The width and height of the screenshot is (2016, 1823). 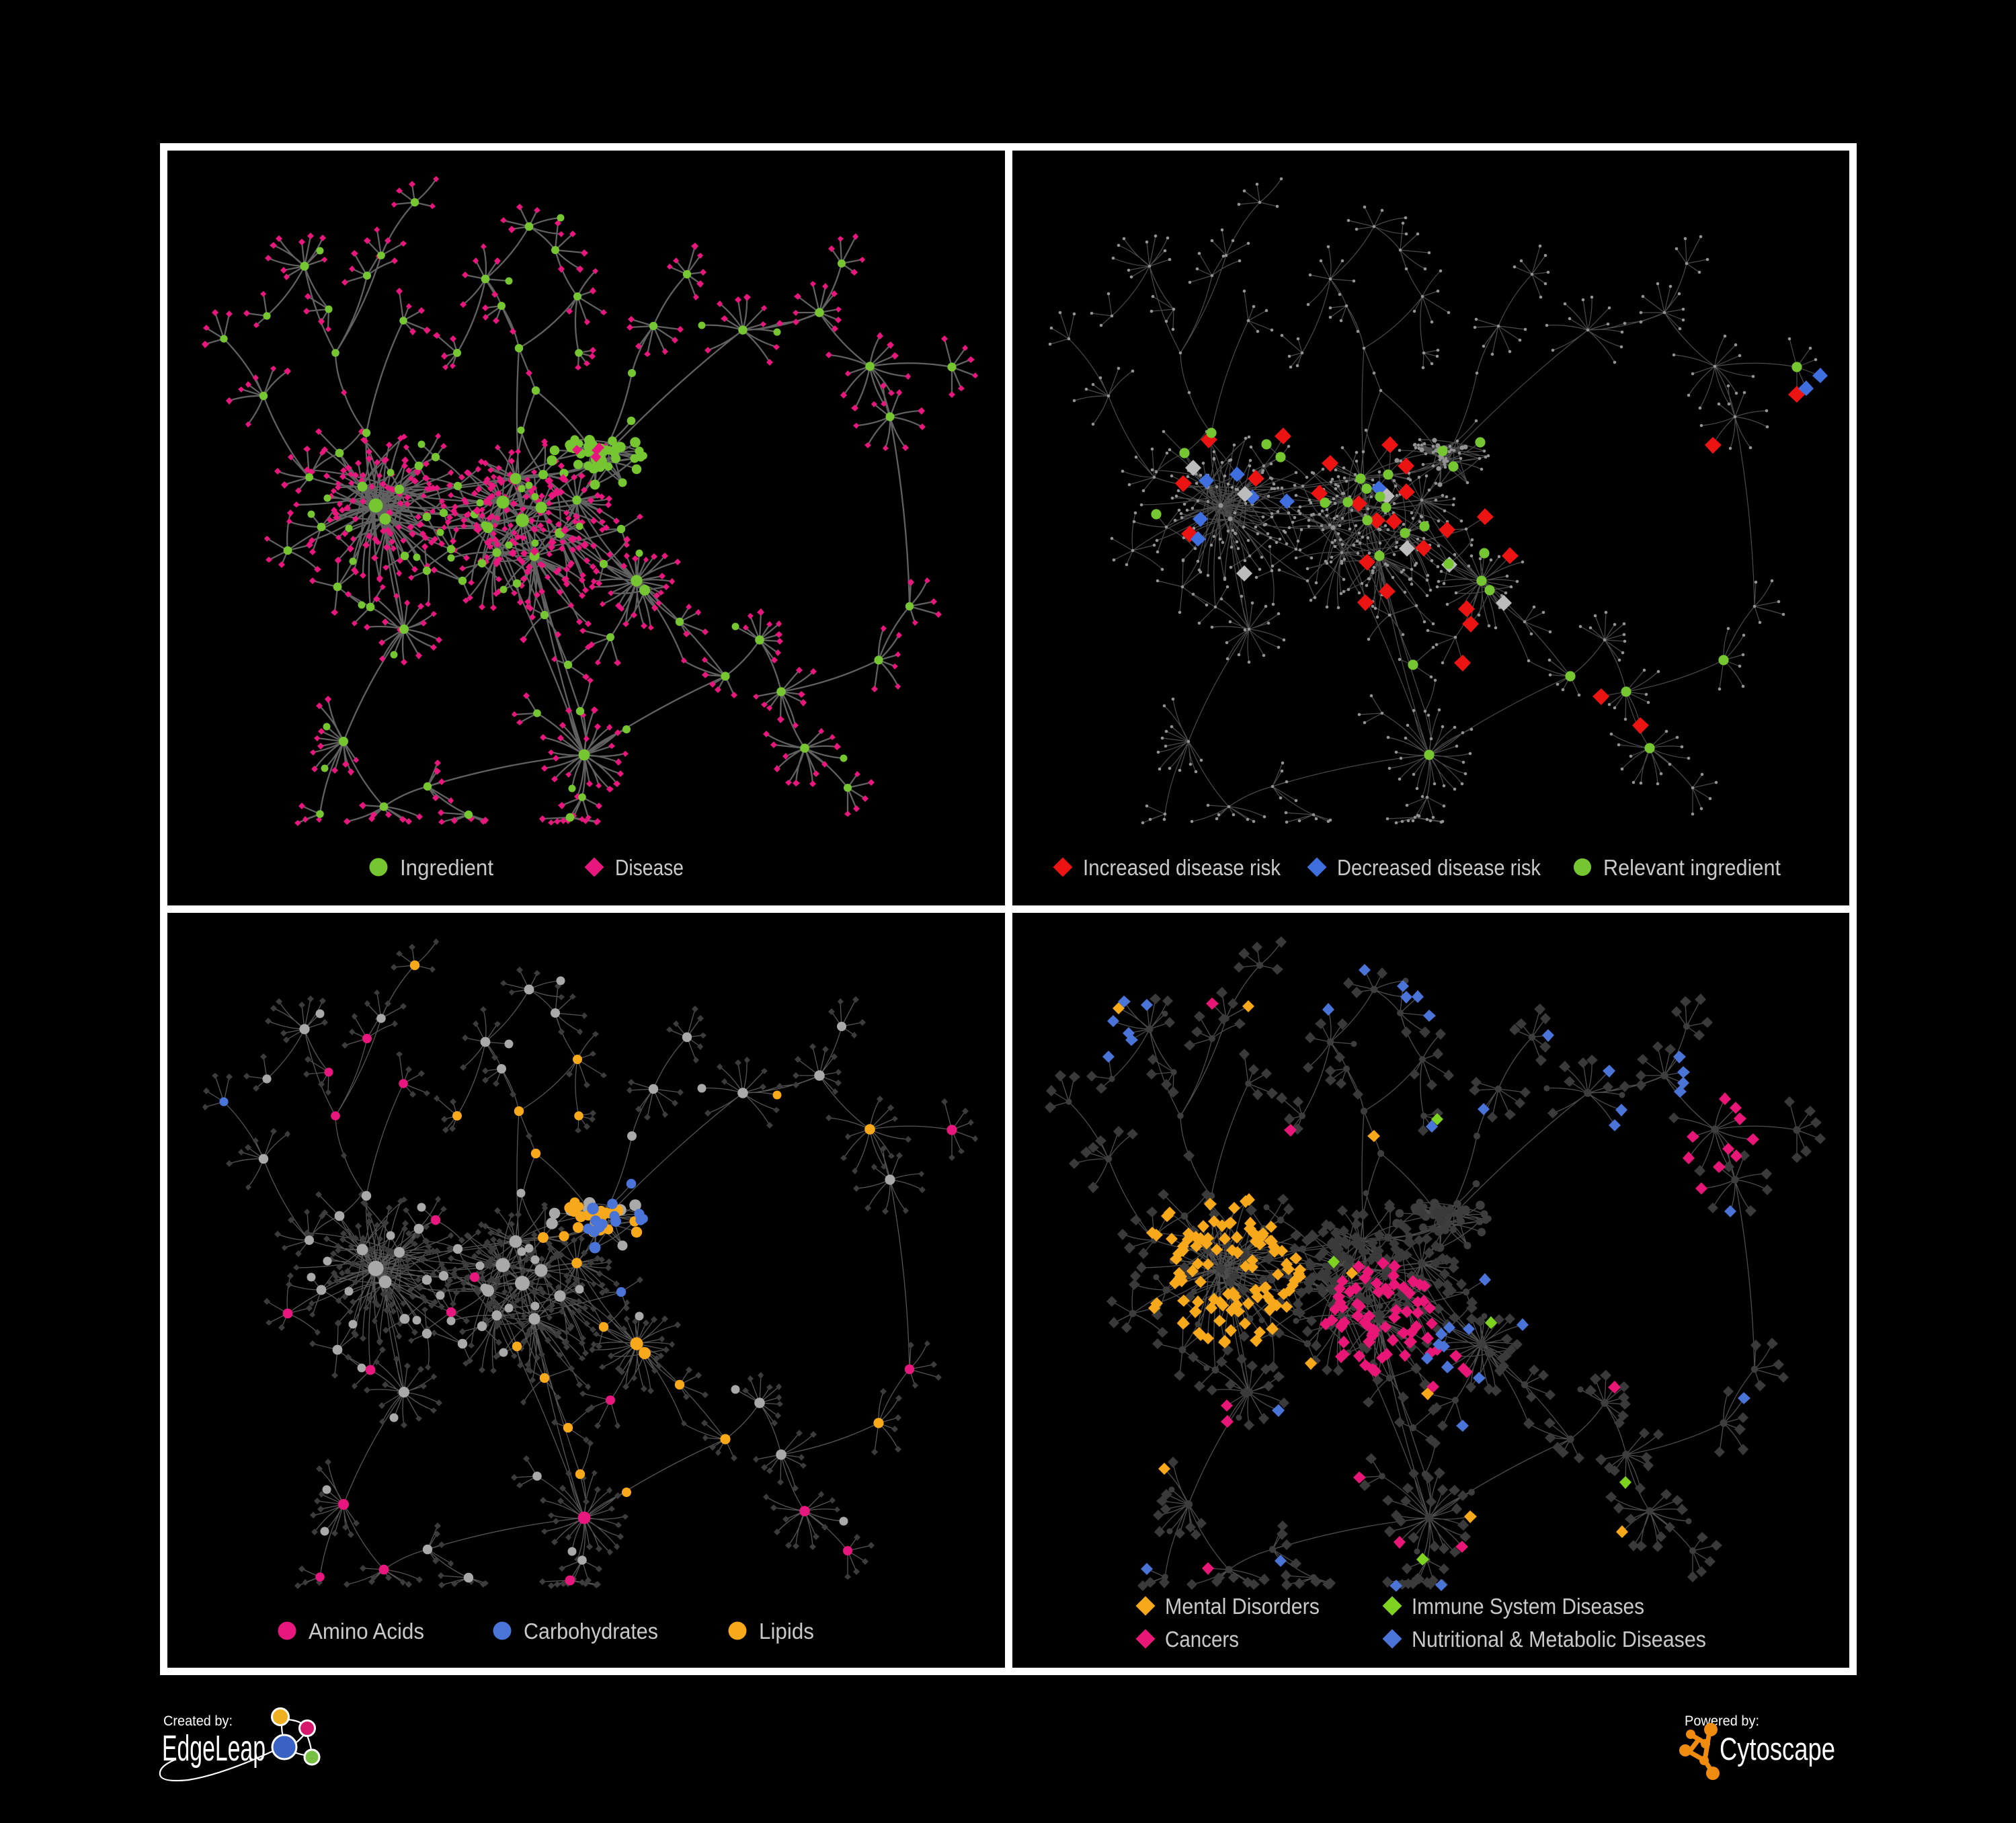 I want to click on svg-text: Carbohydrates, so click(x=591, y=1631).